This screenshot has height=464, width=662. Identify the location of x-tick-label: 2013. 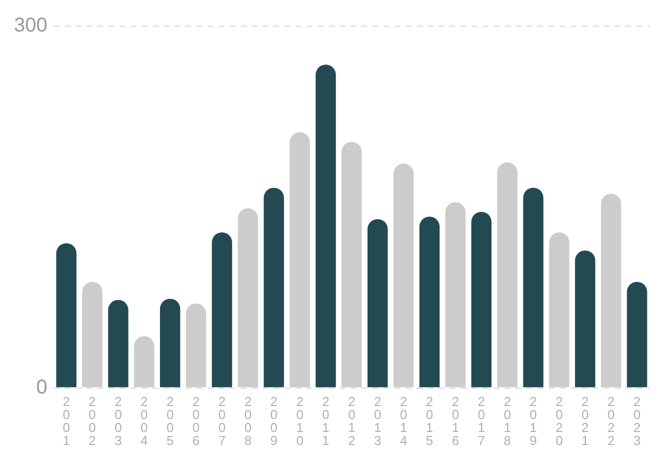
(378, 421).